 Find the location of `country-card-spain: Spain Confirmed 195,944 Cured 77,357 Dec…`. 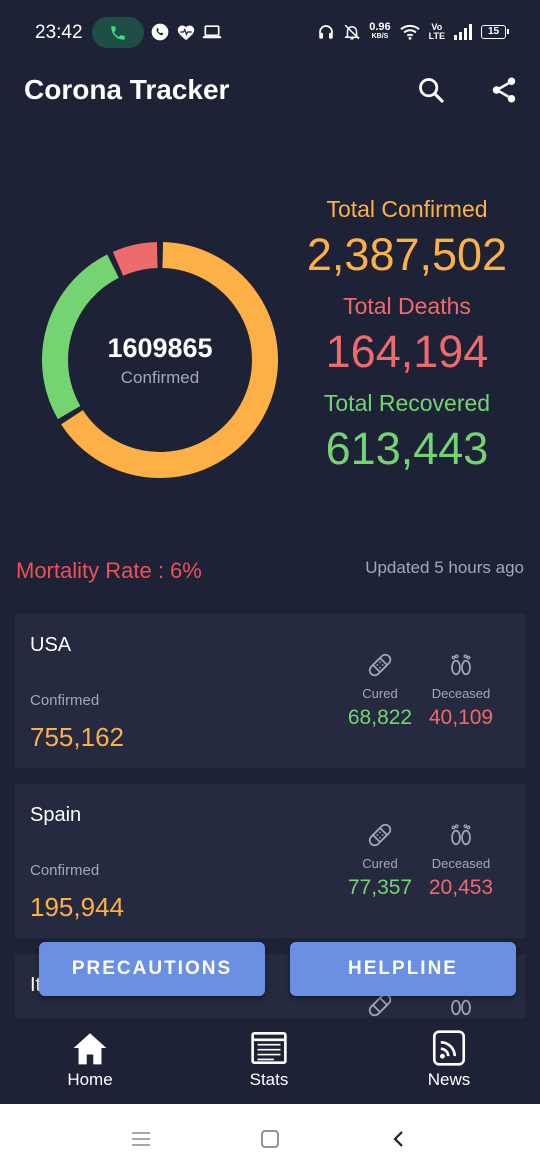

country-card-spain: Spain Confirmed 195,944 Cured 77,357 Dec… is located at coordinates (270, 861).